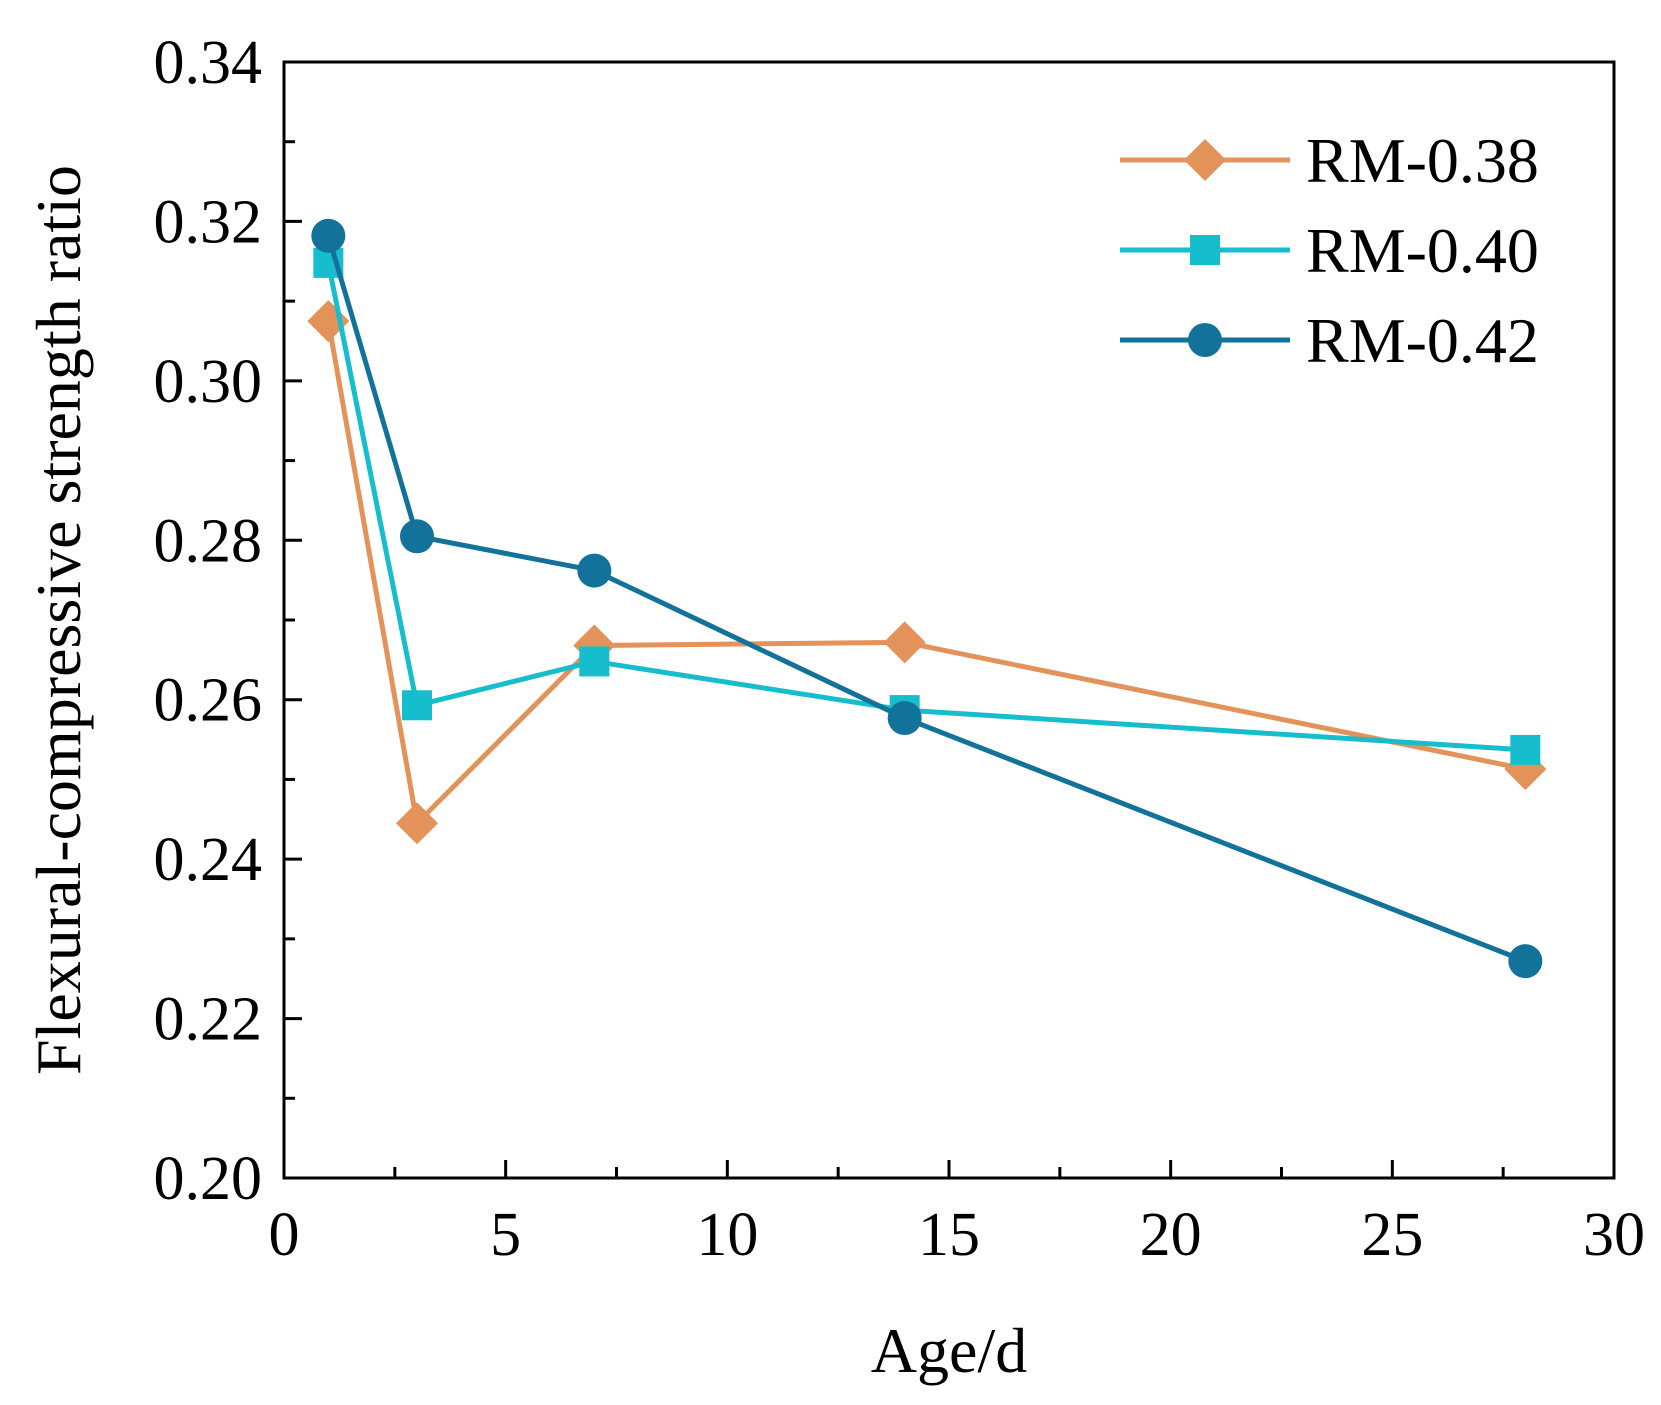 Image resolution: width=1661 pixels, height=1405 pixels. Describe the element at coordinates (1392, 1235) in the screenshot. I see `x-tick-label: 25` at that location.